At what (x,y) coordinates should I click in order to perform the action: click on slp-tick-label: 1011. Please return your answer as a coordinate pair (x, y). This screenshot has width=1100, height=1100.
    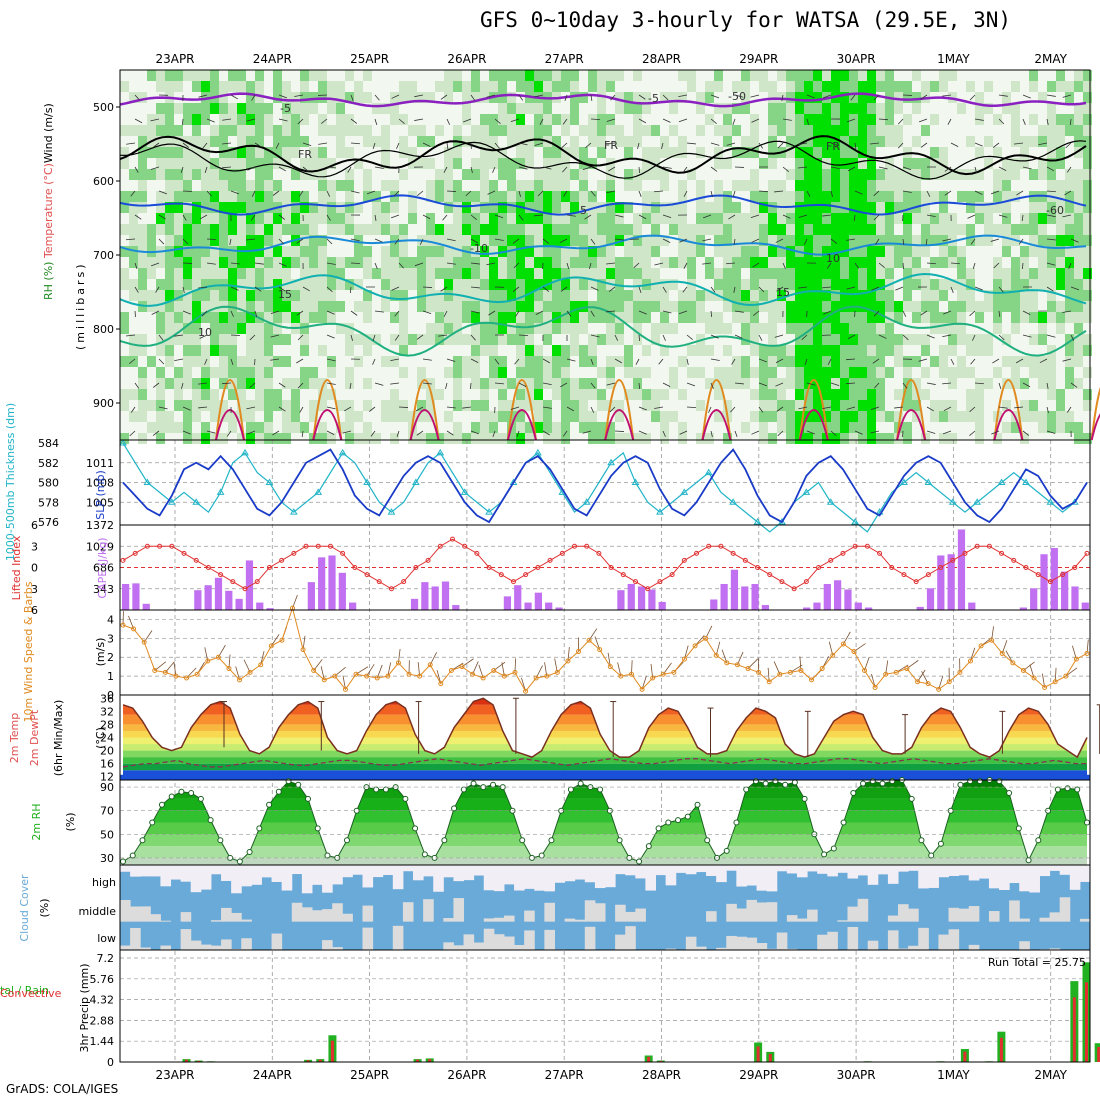
    Looking at the image, I should click on (100, 463).